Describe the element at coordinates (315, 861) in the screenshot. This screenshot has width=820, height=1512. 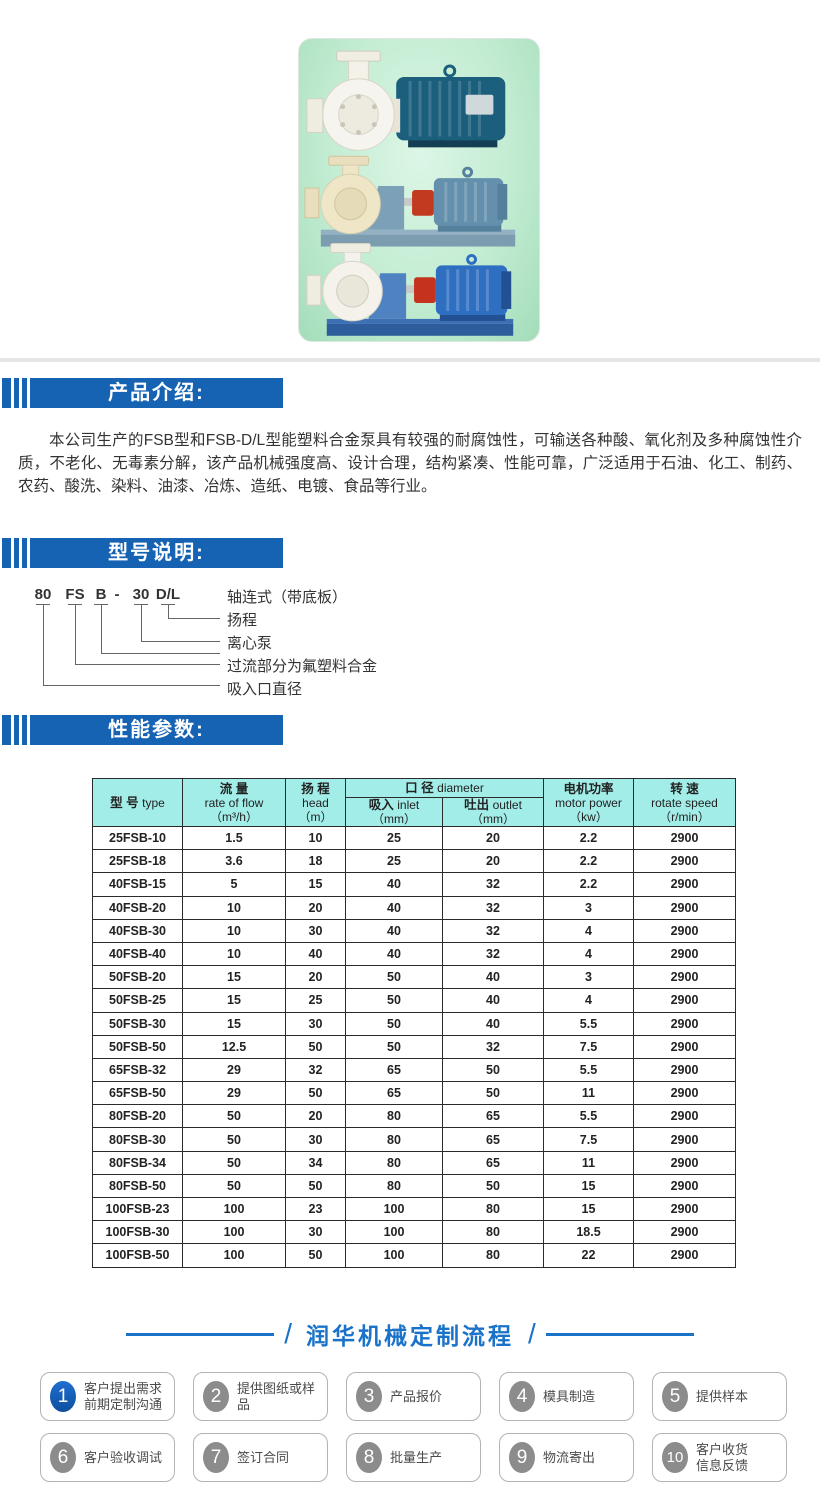
I see `table-cell: 18` at that location.